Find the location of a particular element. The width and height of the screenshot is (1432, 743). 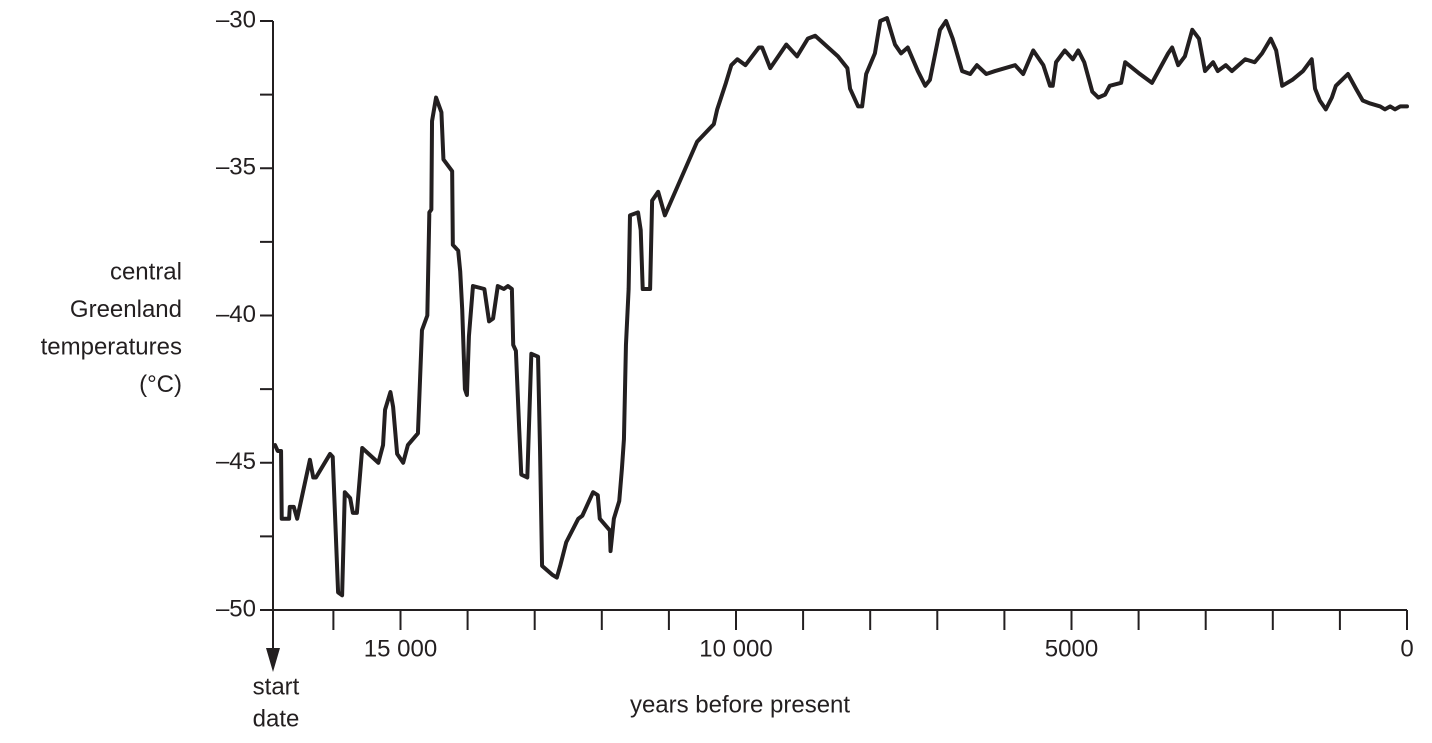

annotation: start is located at coordinates (276, 686).